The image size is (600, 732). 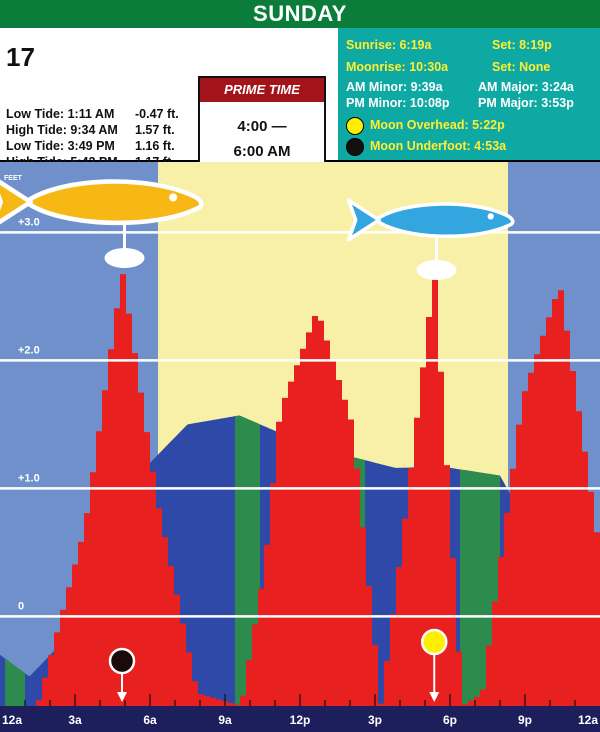 I want to click on time-axis-bar, so click(x=300, y=719).